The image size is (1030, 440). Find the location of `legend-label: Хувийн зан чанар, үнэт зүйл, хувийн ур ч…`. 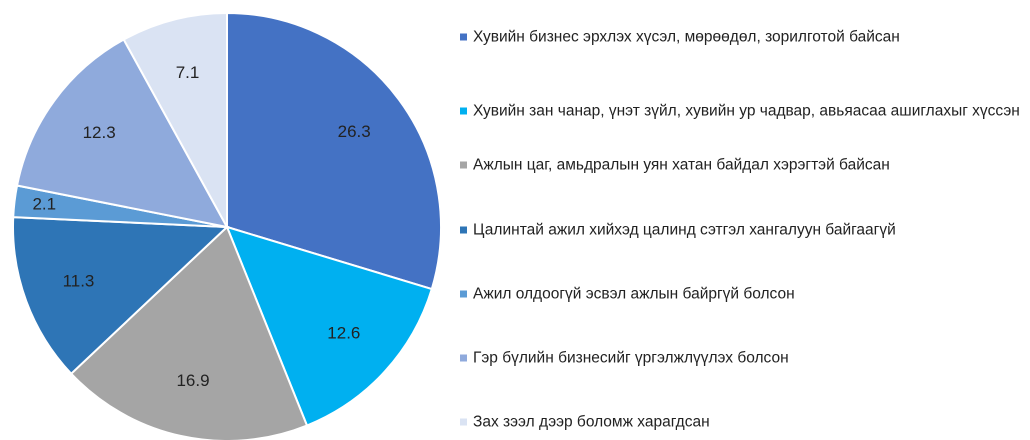

legend-label: Хувийн зан чанар, үнэт зүйл, хувийн ур ч… is located at coordinates (746, 111).